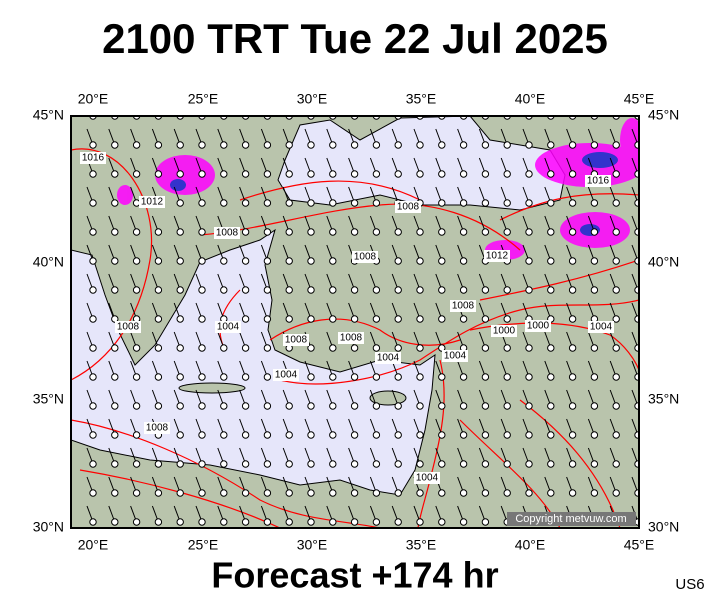 Image resolution: width=711 pixels, height=600 pixels. Describe the element at coordinates (152, 202) in the screenshot. I see `isobar-label: 1012` at that location.